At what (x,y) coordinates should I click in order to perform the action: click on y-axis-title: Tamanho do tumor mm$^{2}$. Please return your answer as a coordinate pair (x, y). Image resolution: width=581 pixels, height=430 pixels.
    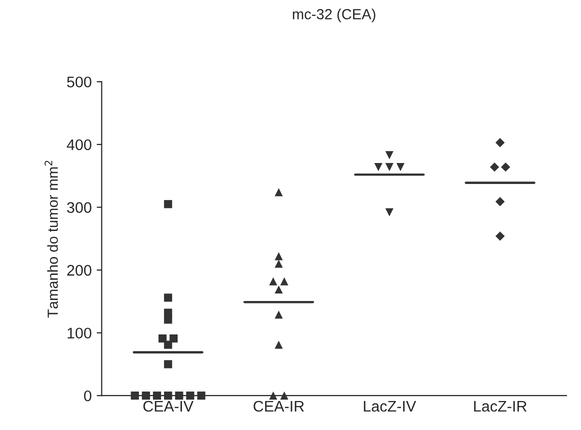
    Looking at the image, I should click on (51, 239).